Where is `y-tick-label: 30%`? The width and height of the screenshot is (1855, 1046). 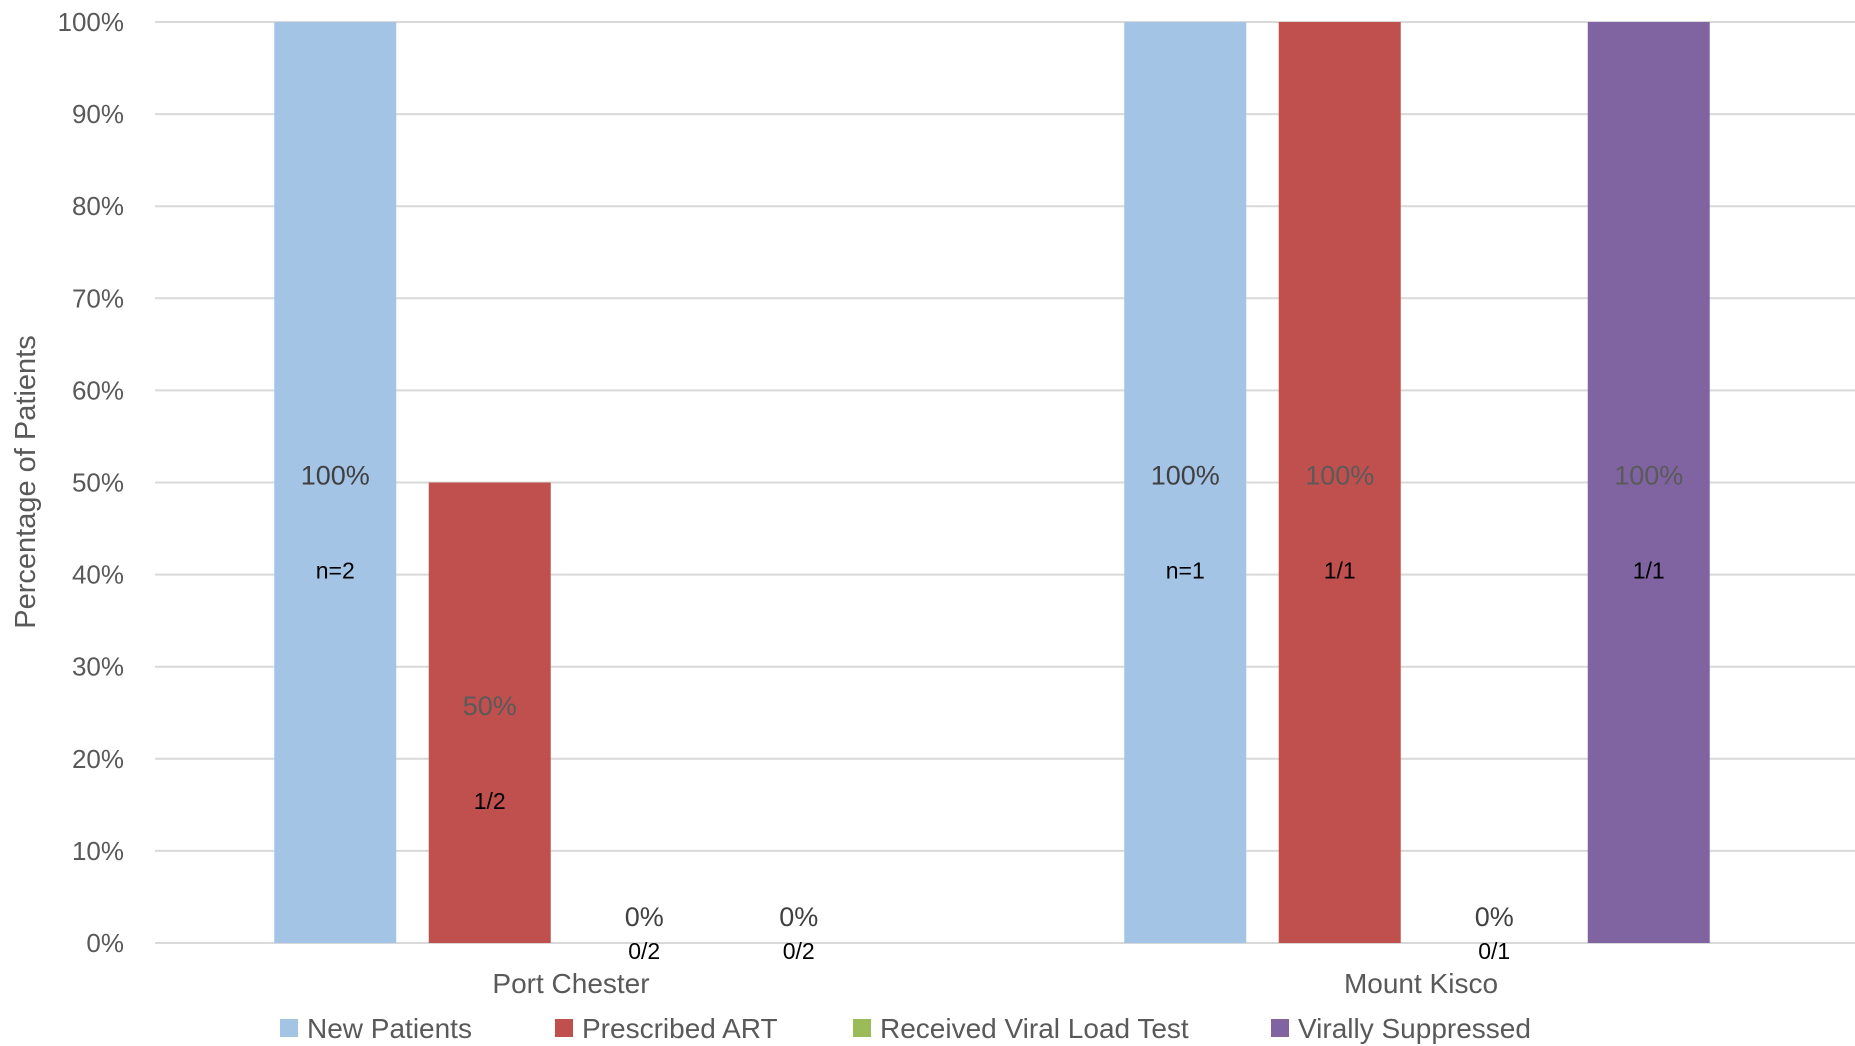
y-tick-label: 30% is located at coordinates (98, 667).